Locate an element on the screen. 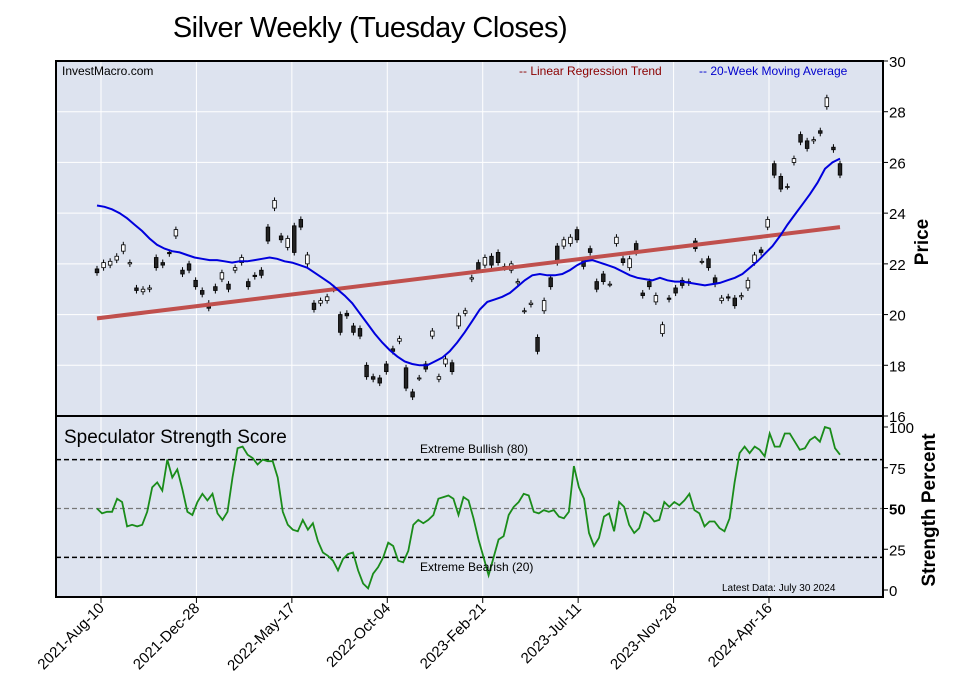 This screenshot has height=694, width=957. price-axis-label: Price is located at coordinates (922, 242).